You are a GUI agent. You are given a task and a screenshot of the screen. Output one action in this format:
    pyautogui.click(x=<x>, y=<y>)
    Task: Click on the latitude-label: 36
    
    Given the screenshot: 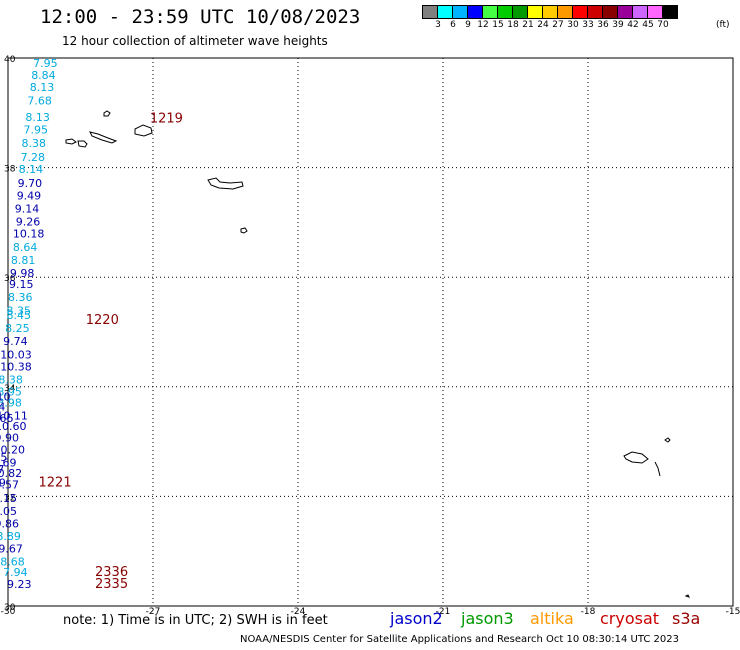 What is the action you would take?
    pyautogui.click(x=10, y=279)
    